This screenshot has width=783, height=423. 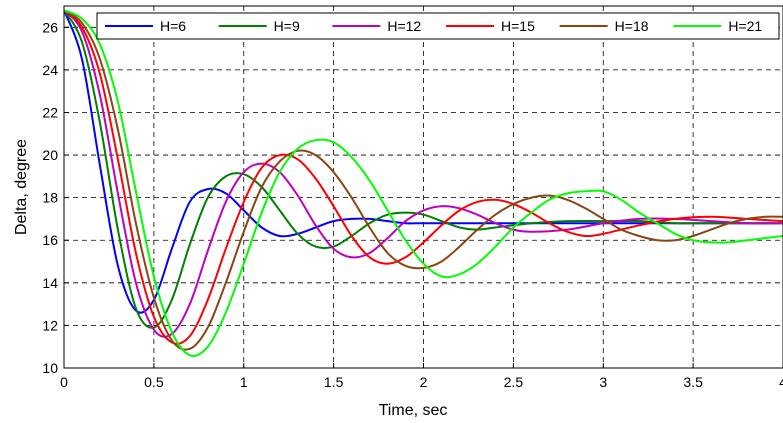 What do you see at coordinates (64, 382) in the screenshot?
I see `x-tick-label: 0` at bounding box center [64, 382].